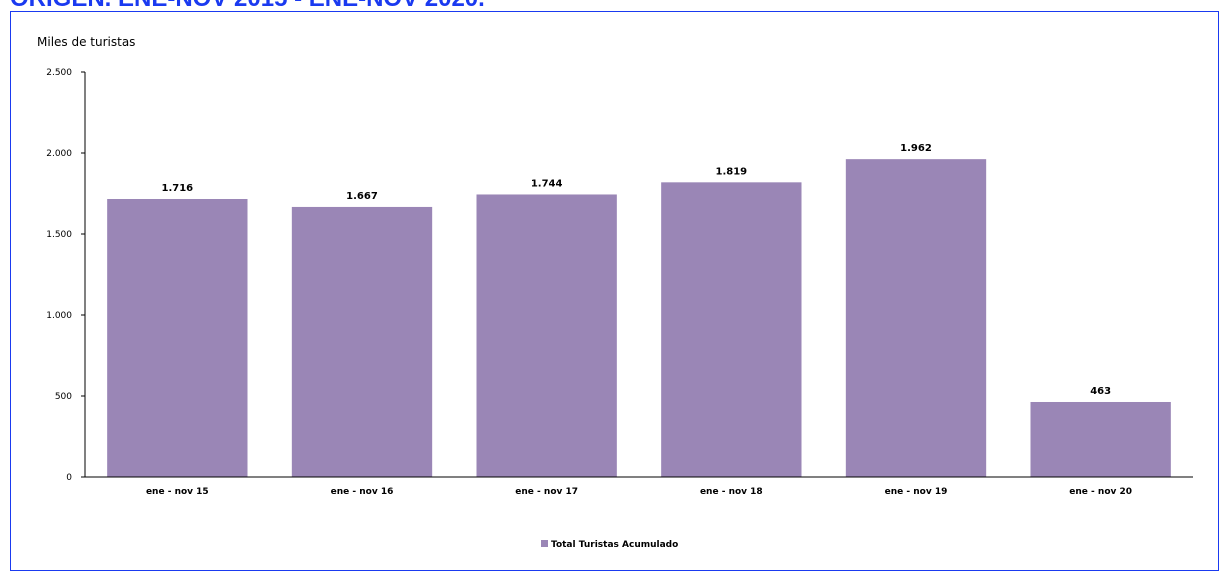 This screenshot has height=571, width=1220. I want to click on bar-value-label: 463, so click(1100, 391).